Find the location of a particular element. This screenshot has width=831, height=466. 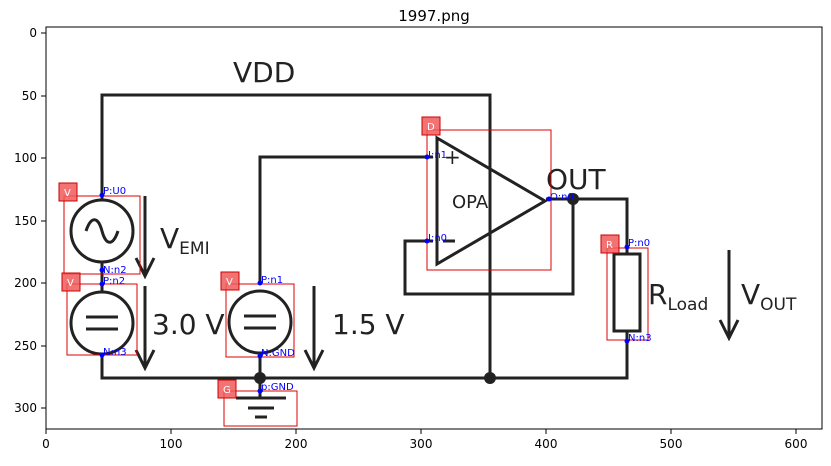

ground-symbol is located at coordinates (261, 407).